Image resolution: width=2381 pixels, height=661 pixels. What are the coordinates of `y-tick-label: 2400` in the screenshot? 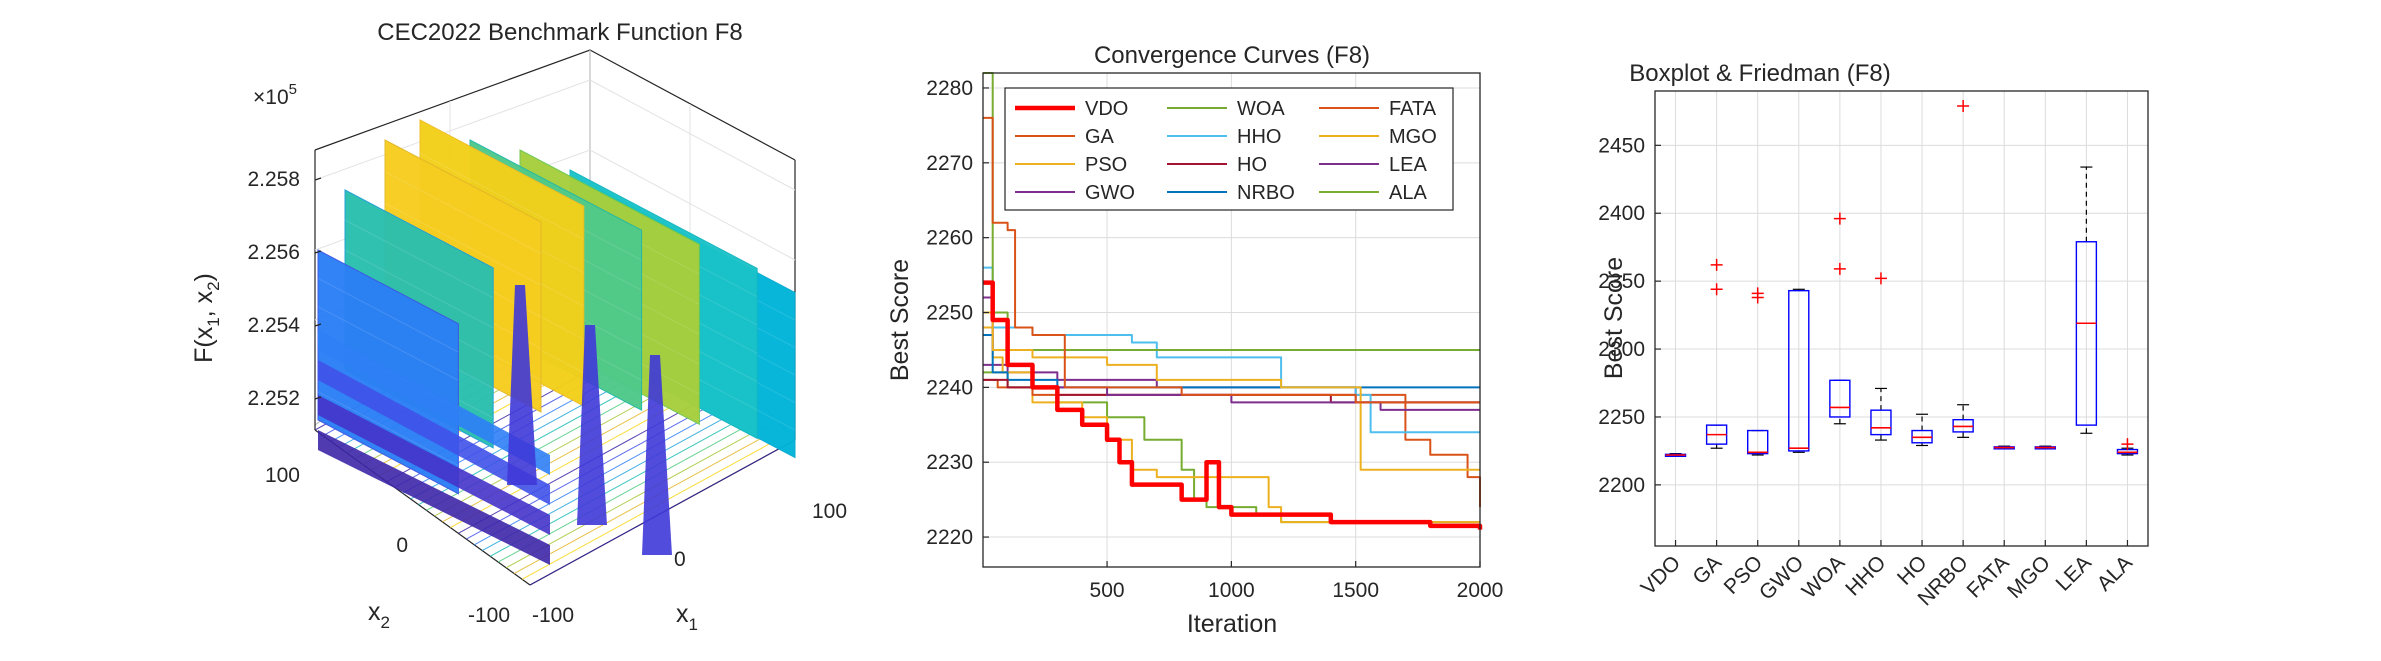 It's located at (1621, 213).